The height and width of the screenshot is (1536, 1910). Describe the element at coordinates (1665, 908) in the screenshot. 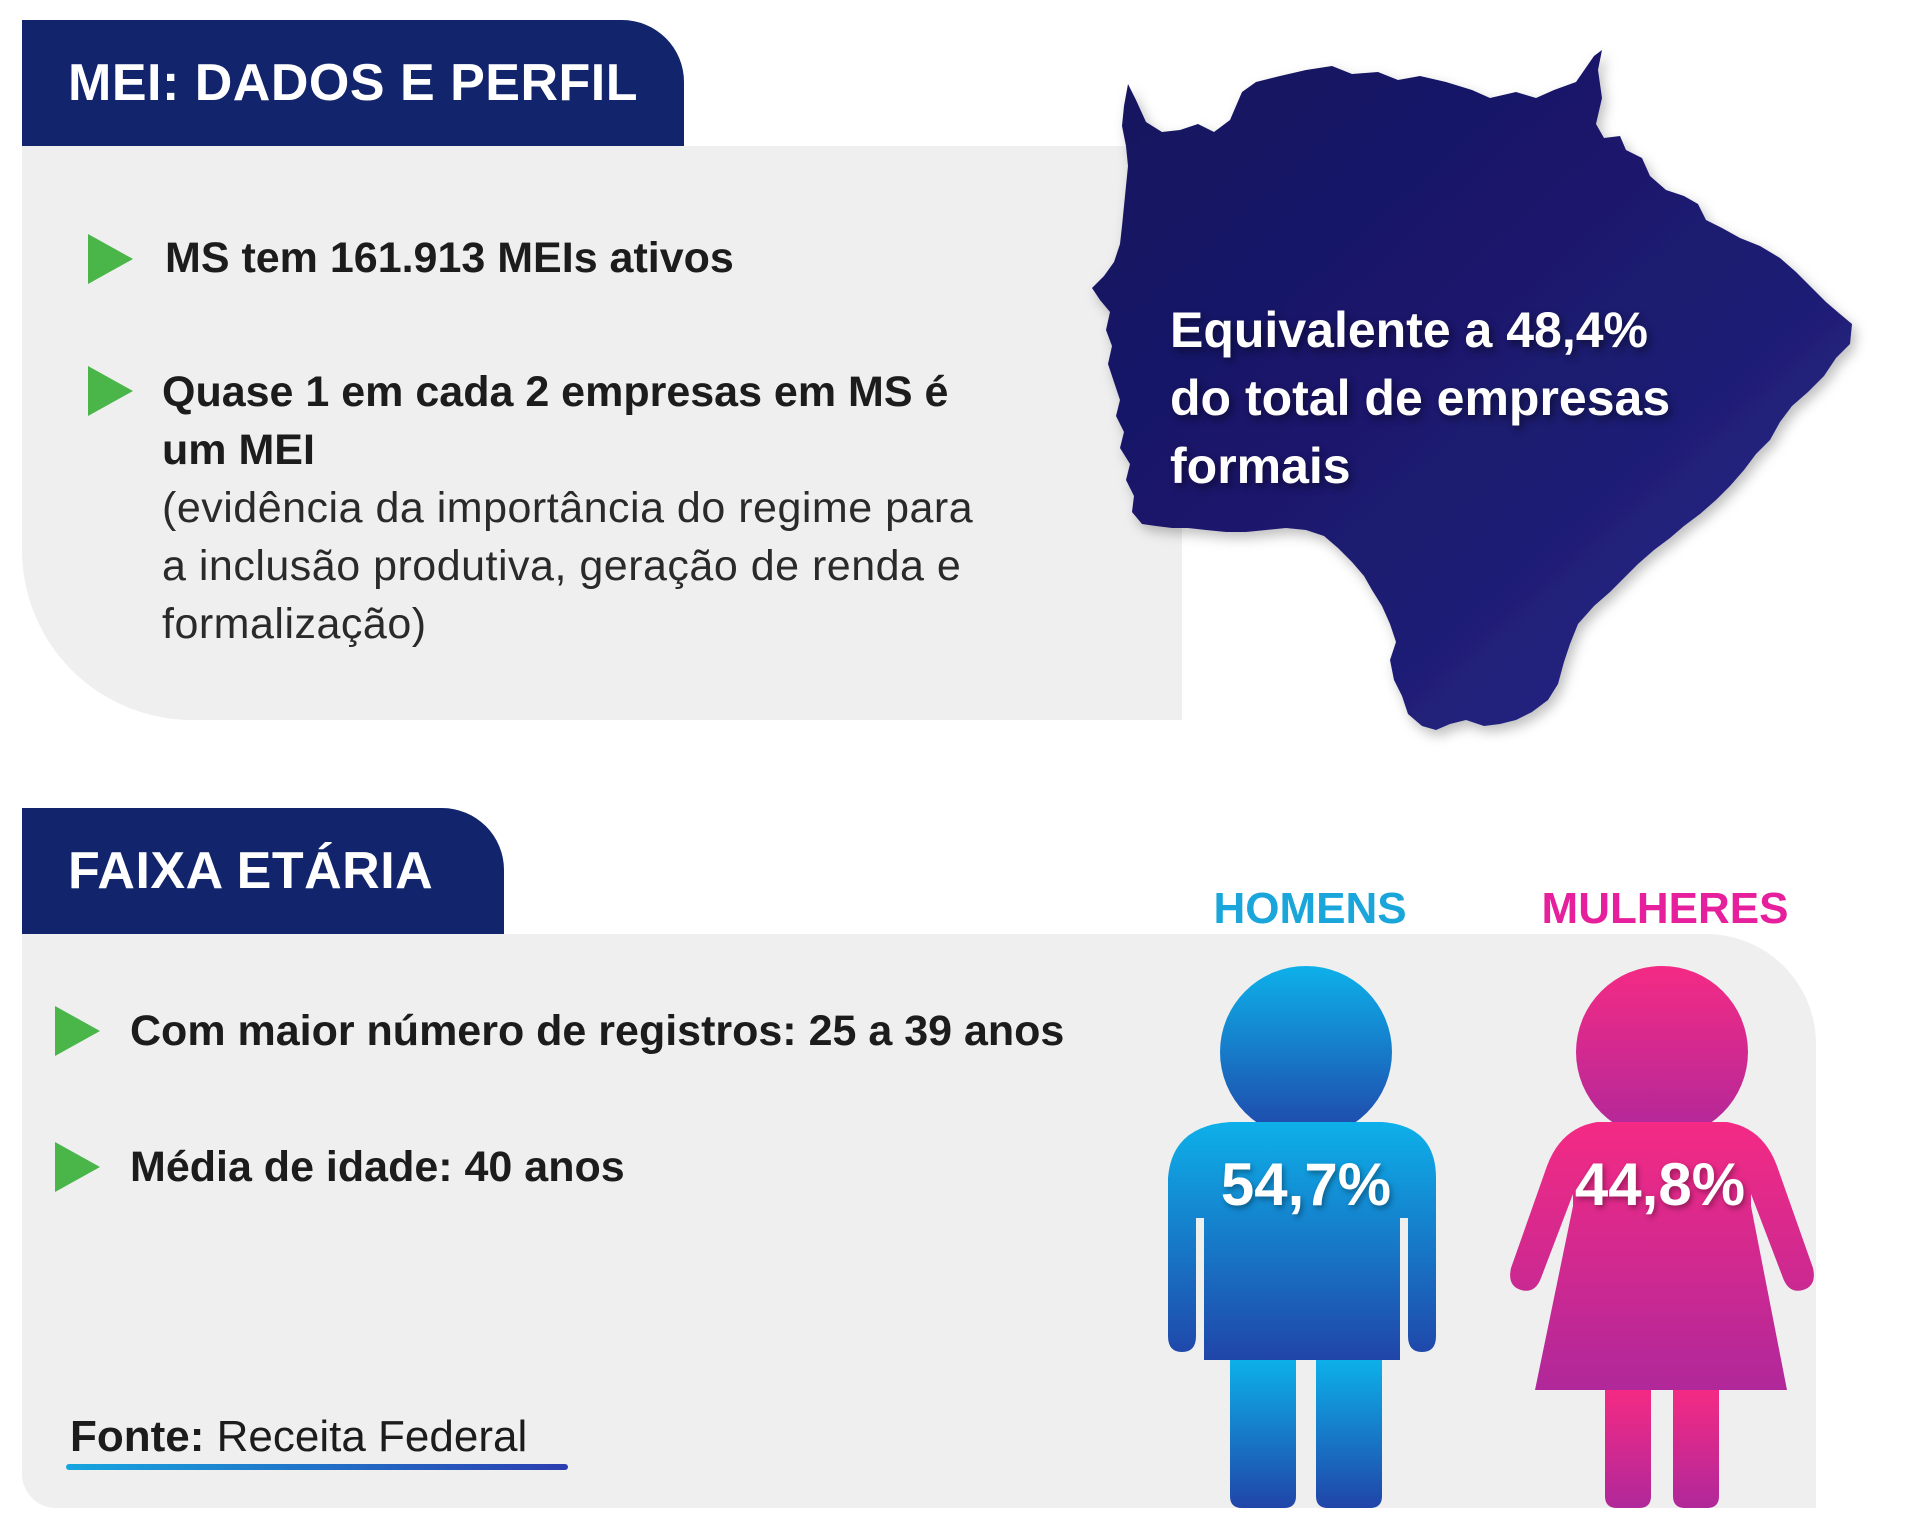

I see `women-label: MULHERES` at that location.